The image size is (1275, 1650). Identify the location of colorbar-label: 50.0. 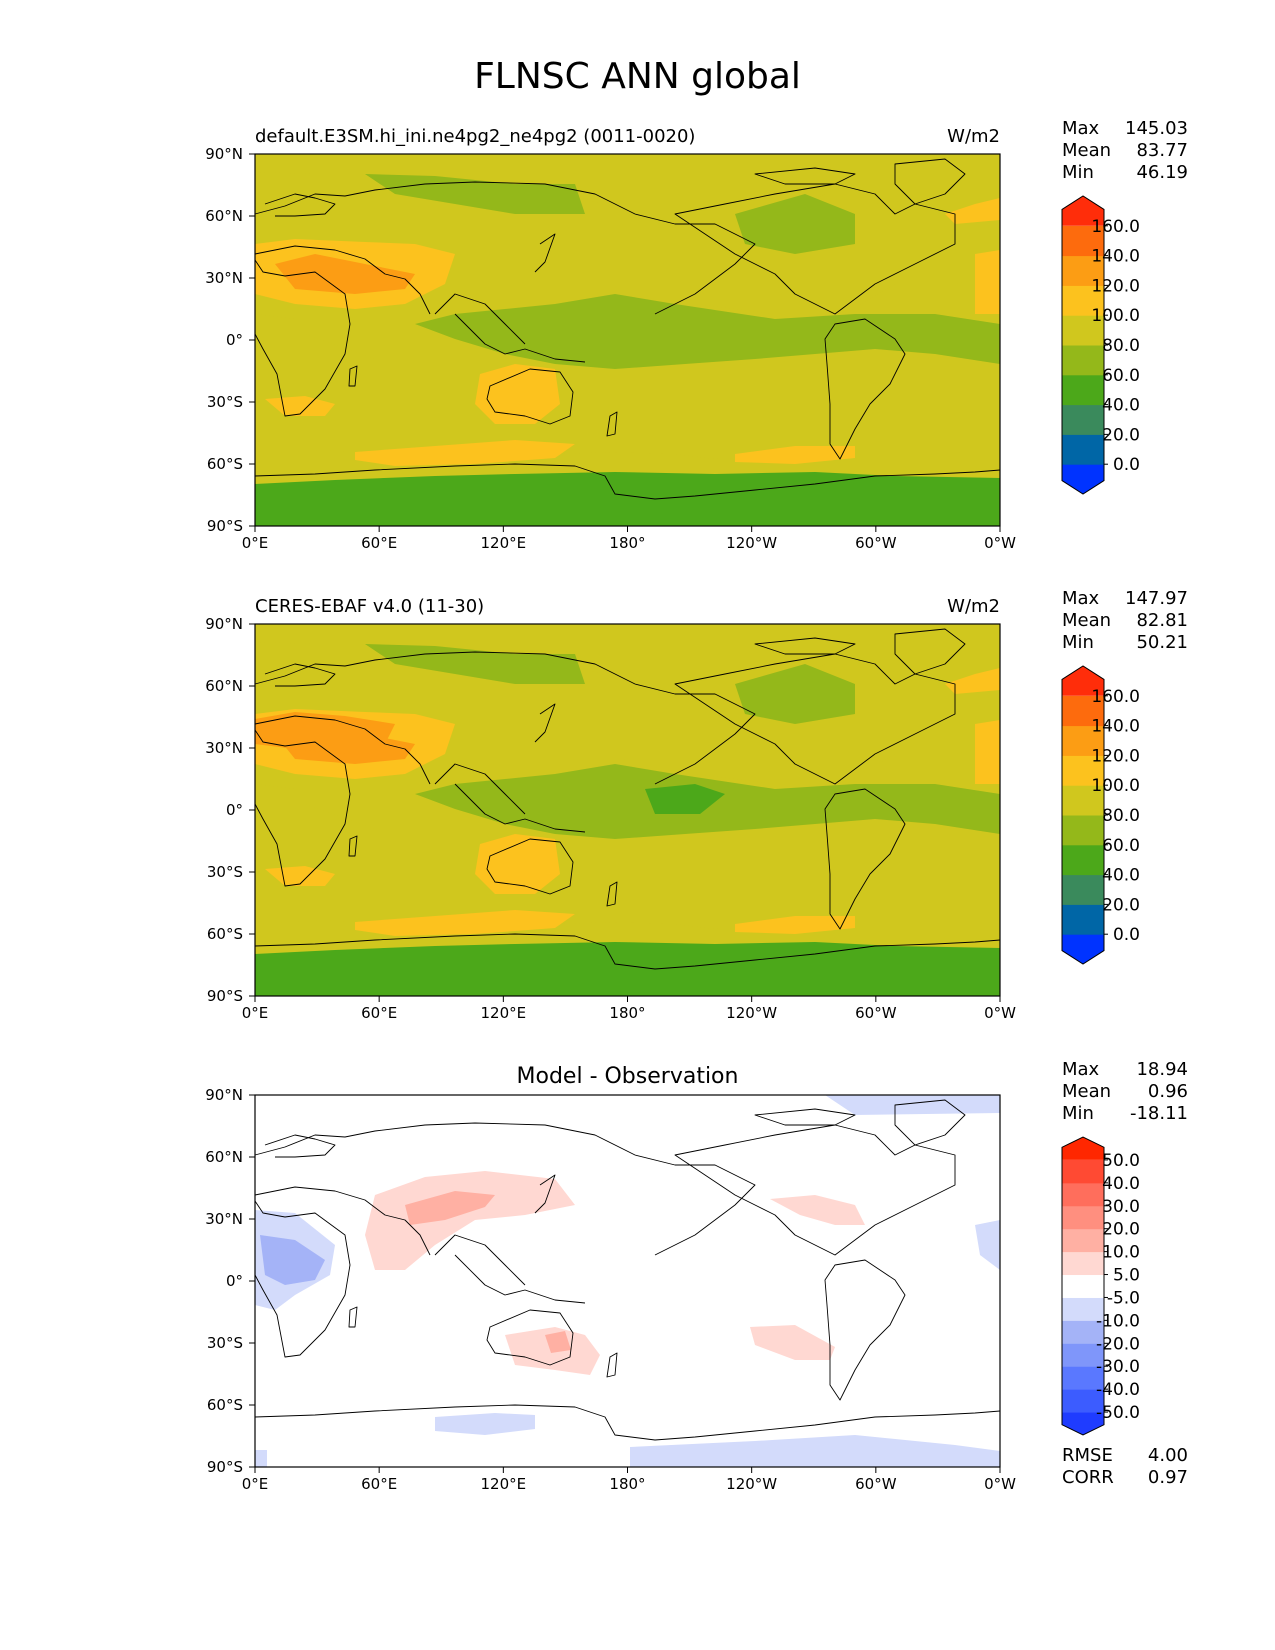
(1121, 1161).